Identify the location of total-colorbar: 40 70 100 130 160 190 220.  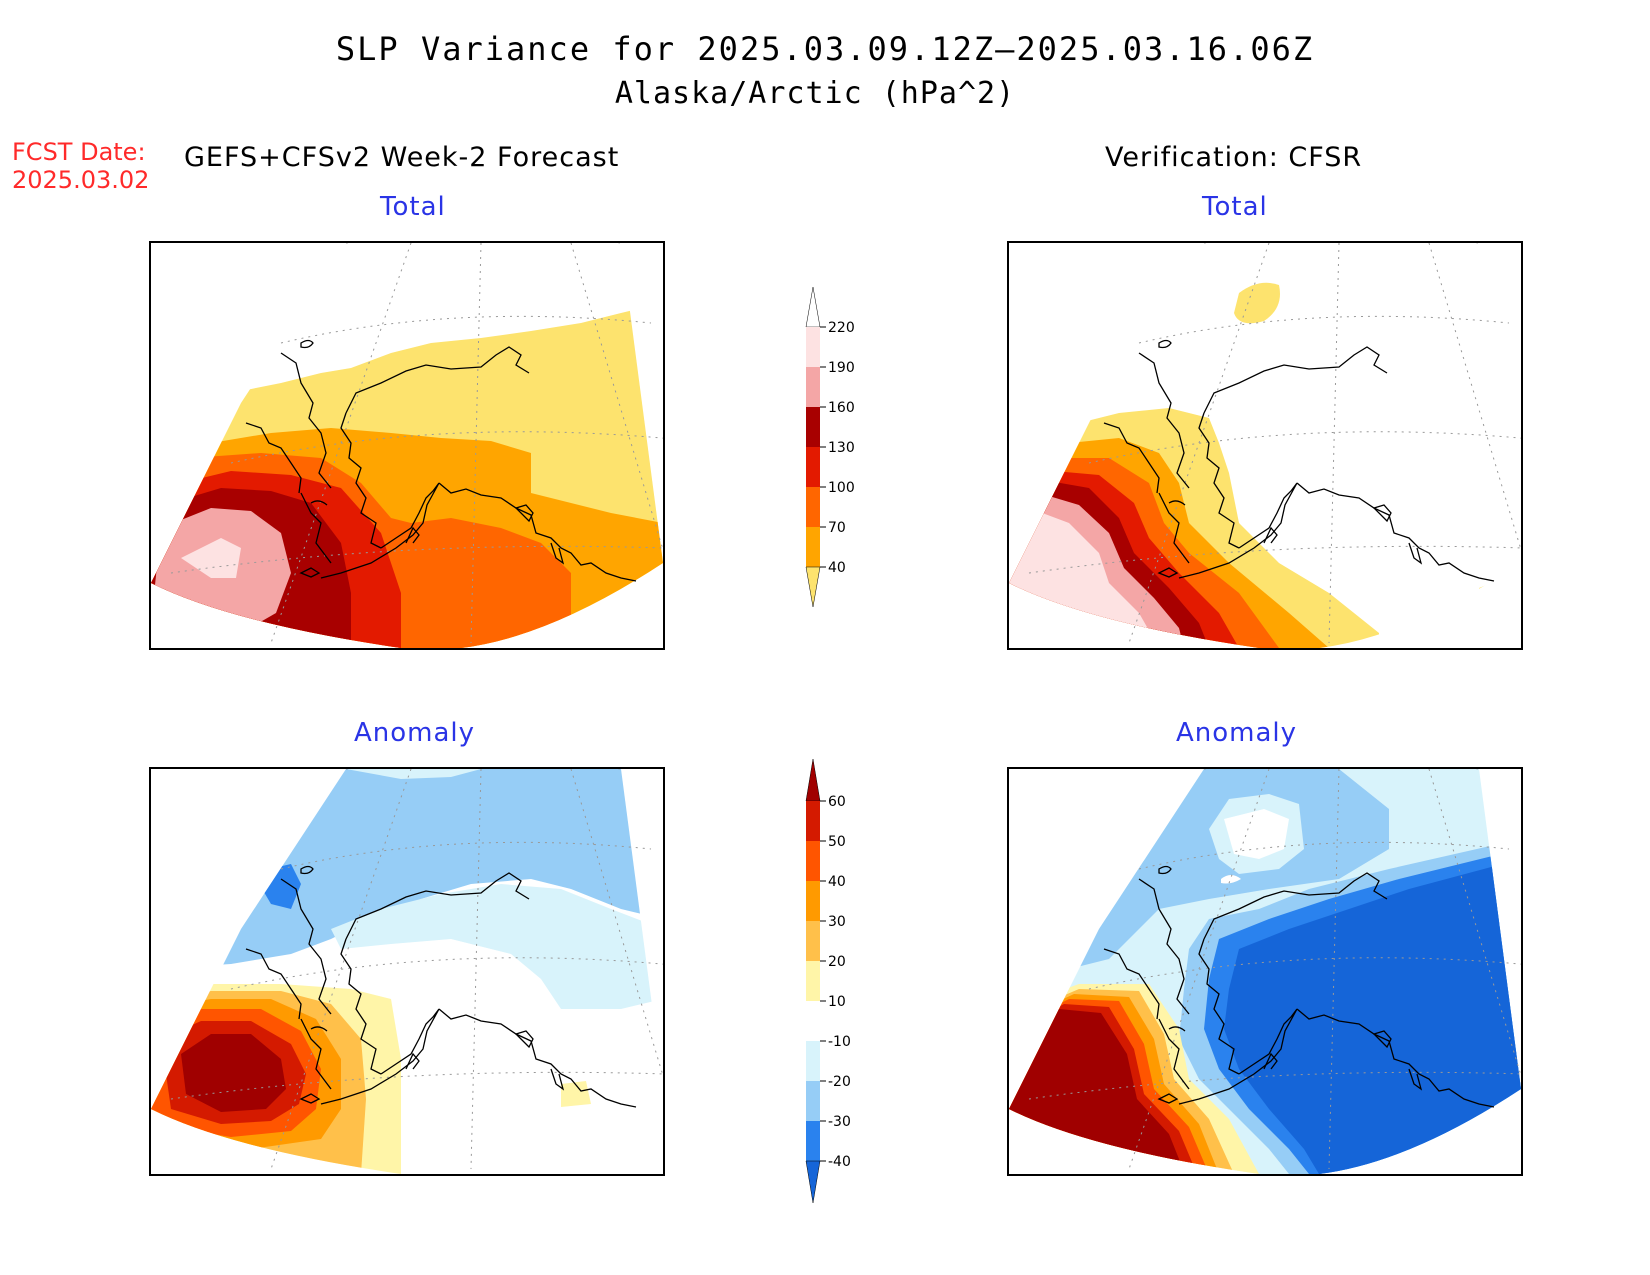
(830, 450).